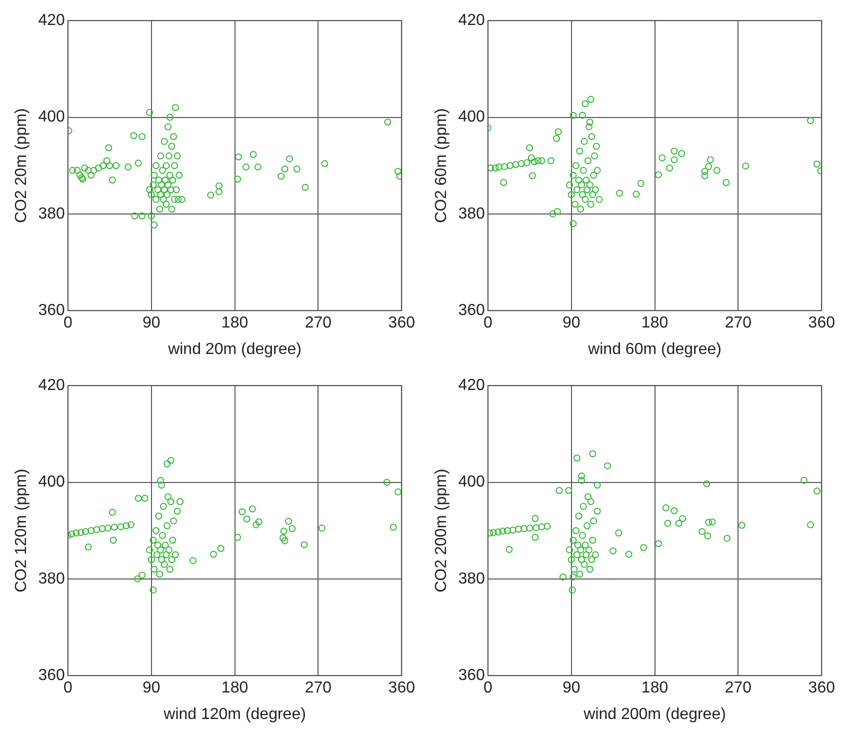 Image resolution: width=849 pixels, height=738 pixels. What do you see at coordinates (234, 714) in the screenshot?
I see `x-axis-title: wind 120m (degree)` at bounding box center [234, 714].